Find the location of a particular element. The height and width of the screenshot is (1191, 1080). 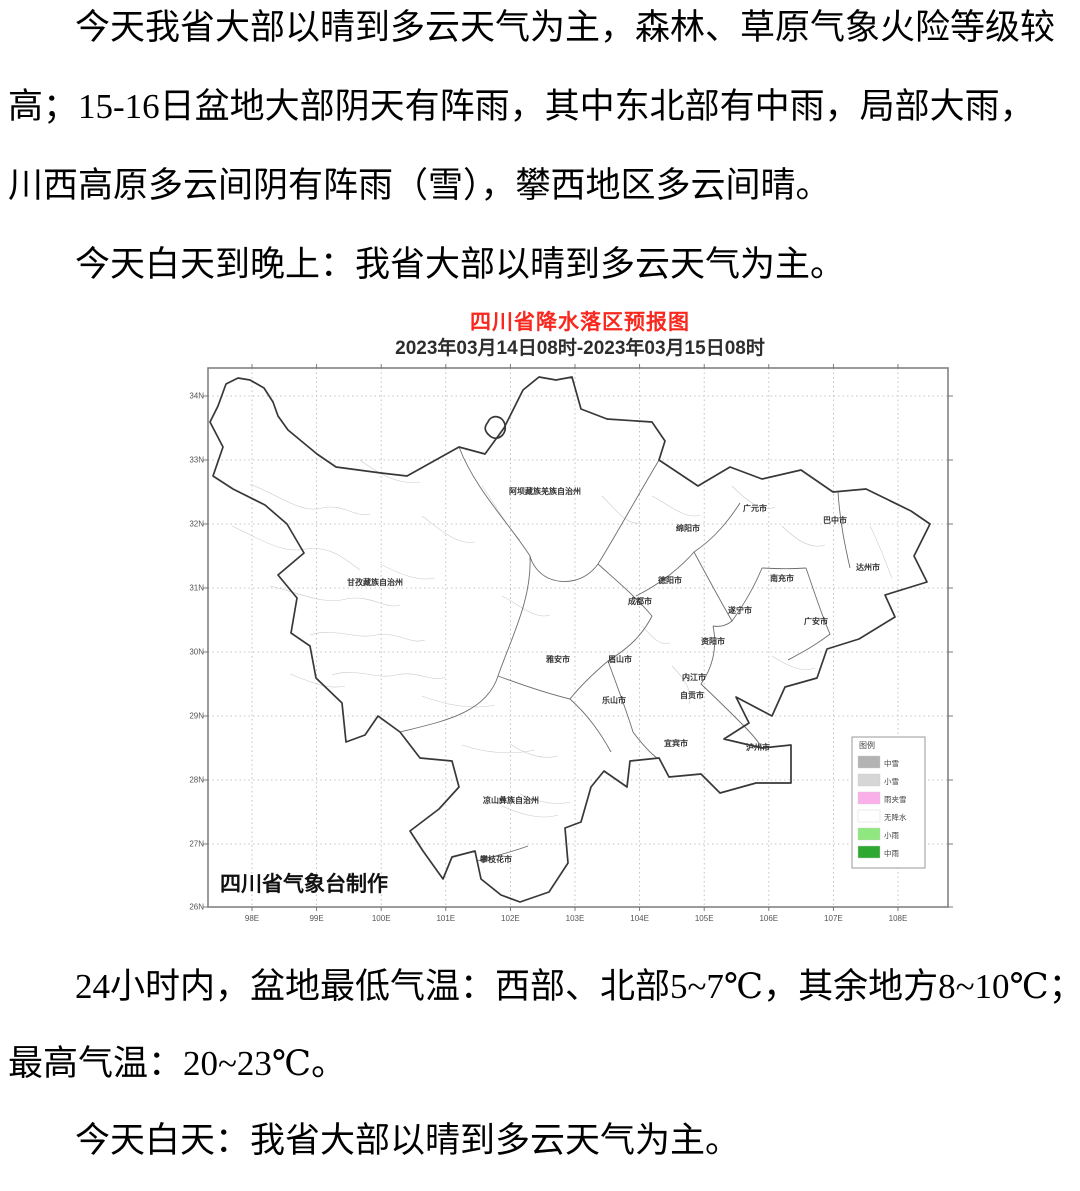

legend-item-label: 无降水 is located at coordinates (895, 817).